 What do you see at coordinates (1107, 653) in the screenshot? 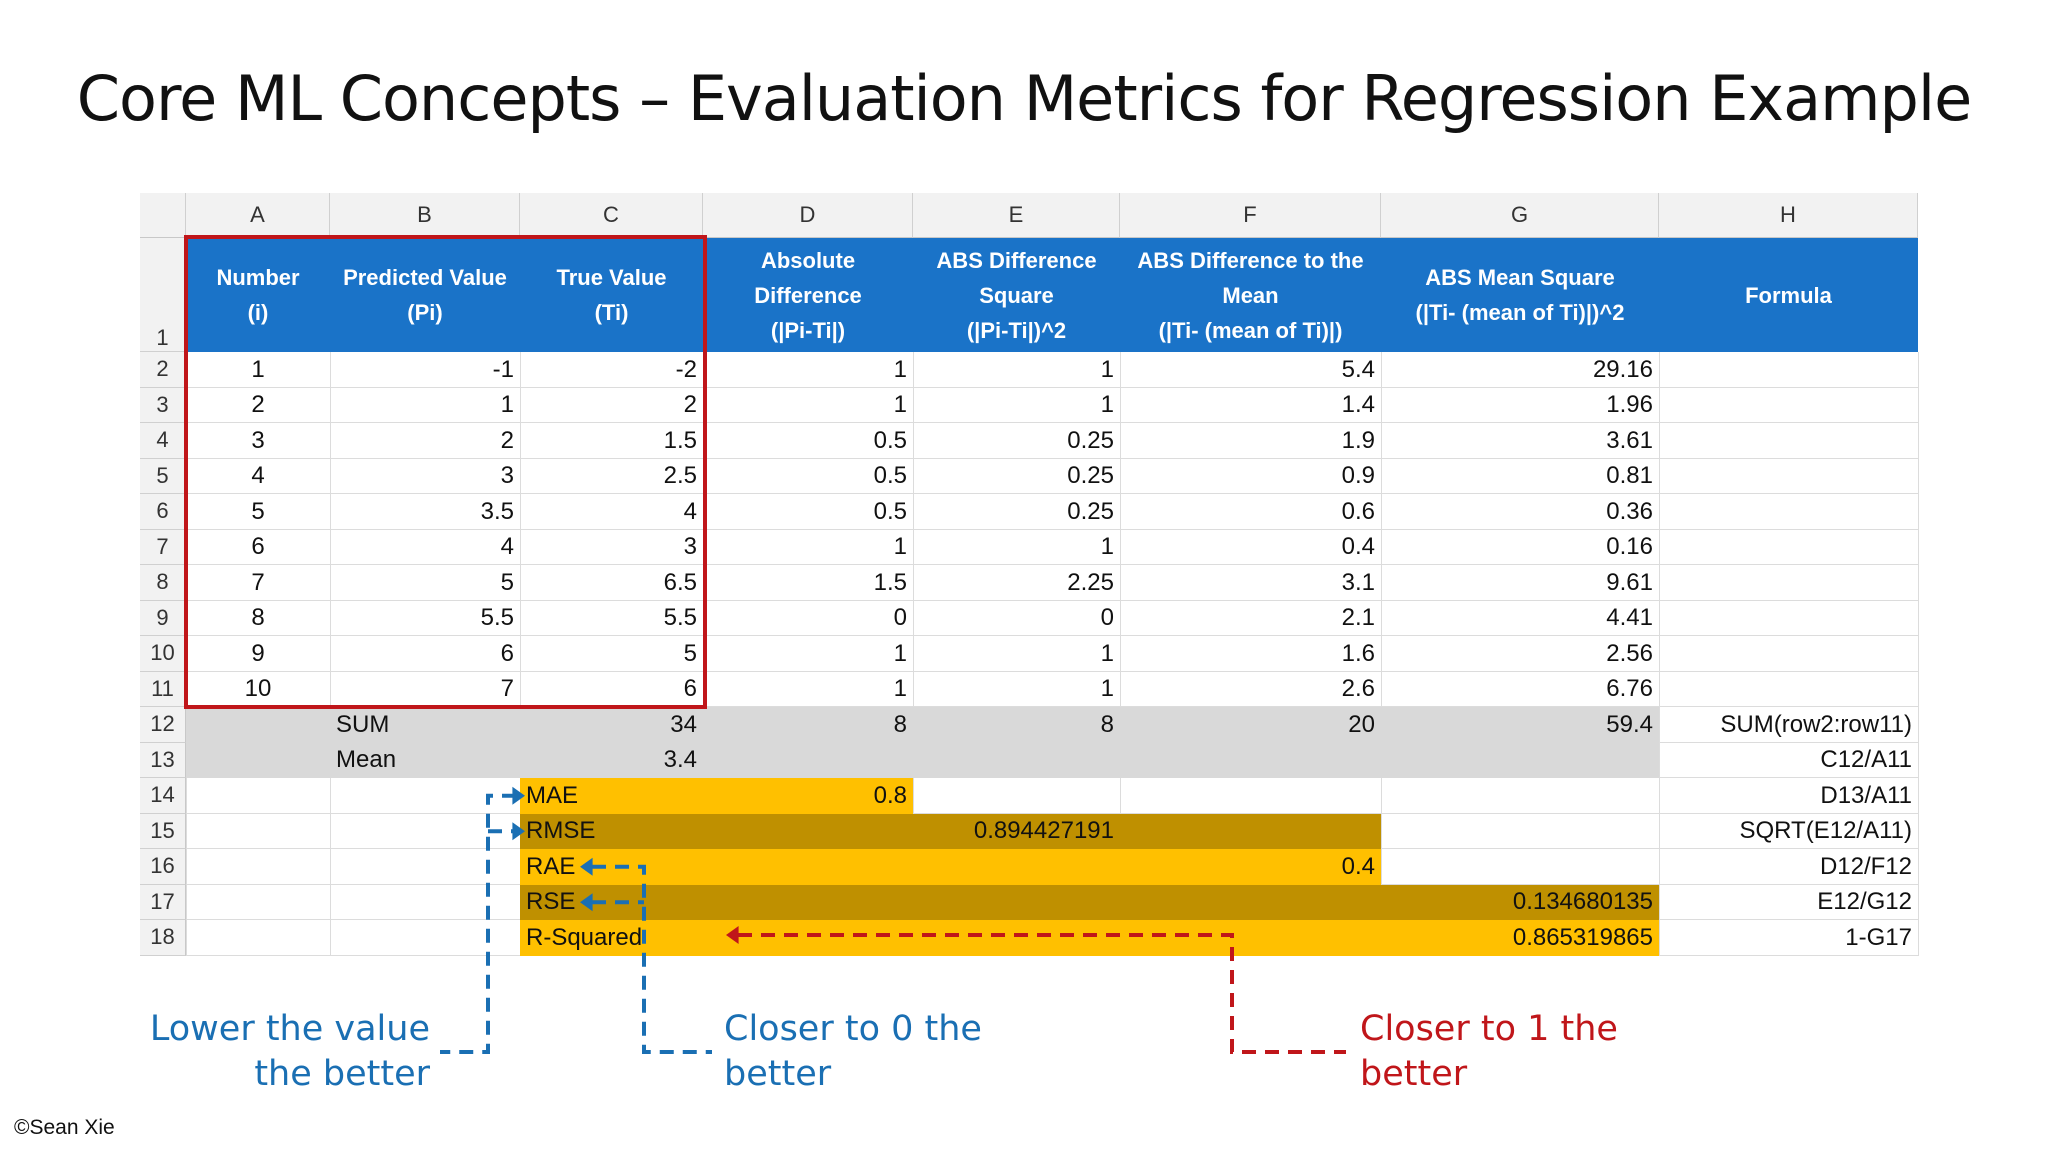
I see `cell-e10: 1` at bounding box center [1107, 653].